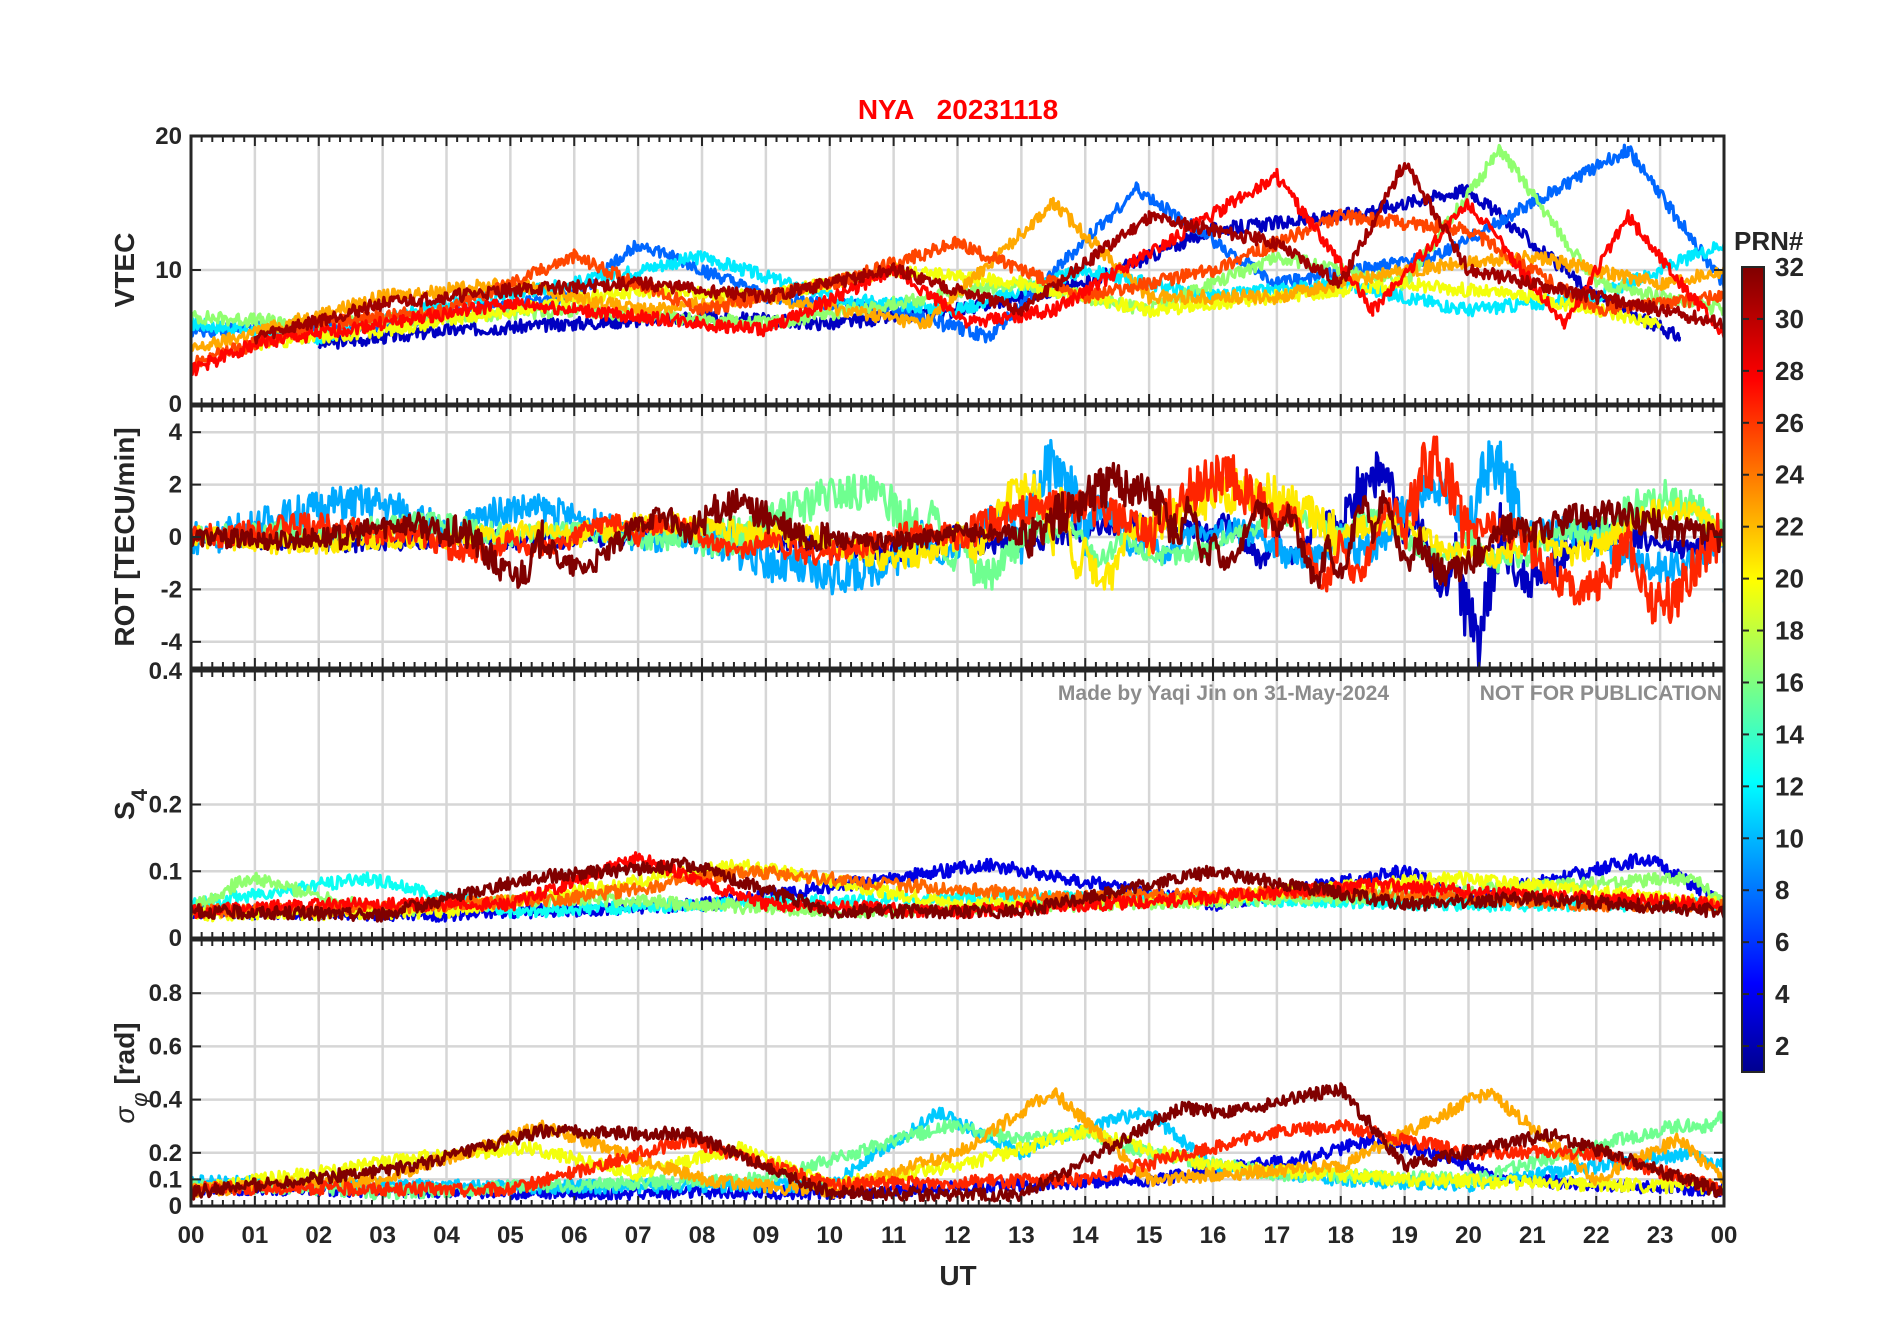 The height and width of the screenshot is (1330, 1902). I want to click on y-tick-label-sigphi: 0.1, so click(165, 1179).